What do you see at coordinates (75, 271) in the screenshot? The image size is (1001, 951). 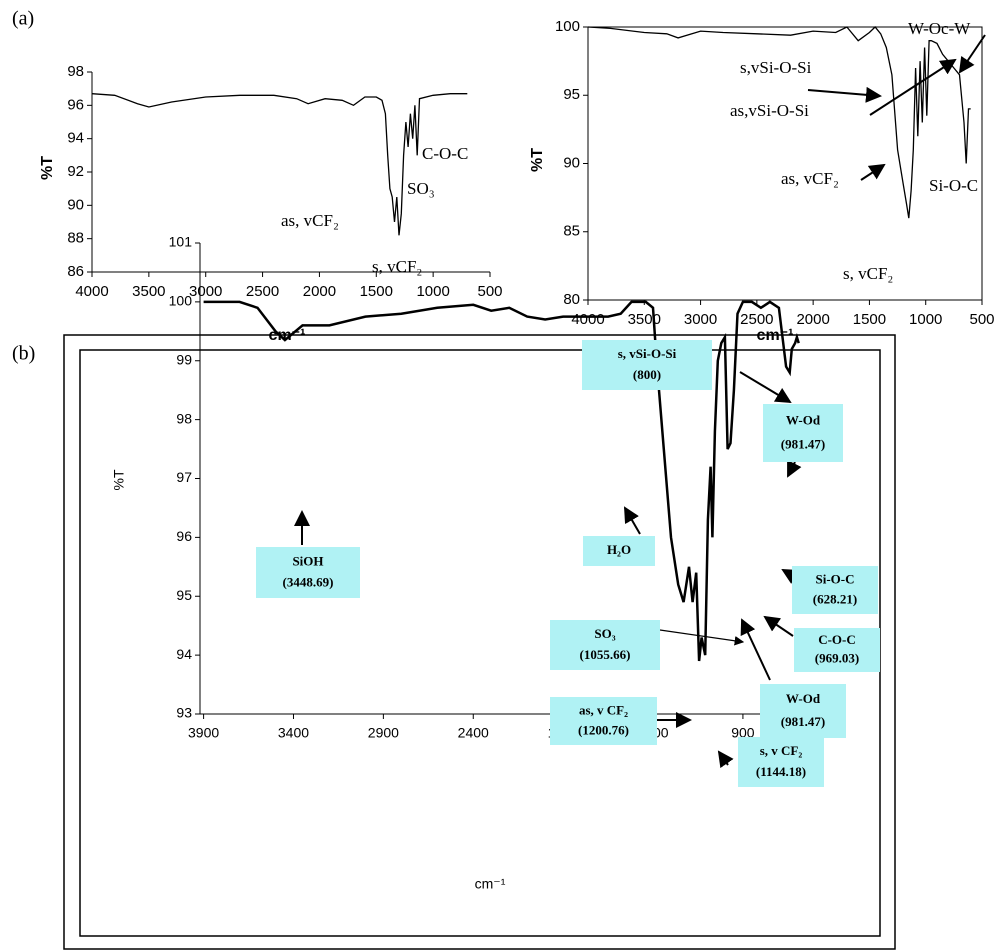 I see `y-tick-label: 86` at bounding box center [75, 271].